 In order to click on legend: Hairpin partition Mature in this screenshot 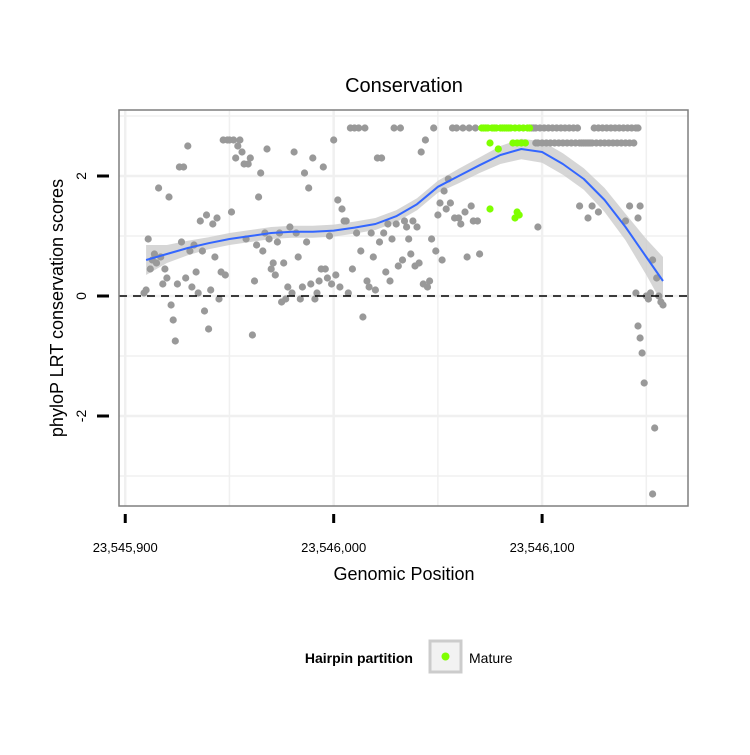, I will do `click(409, 656)`.